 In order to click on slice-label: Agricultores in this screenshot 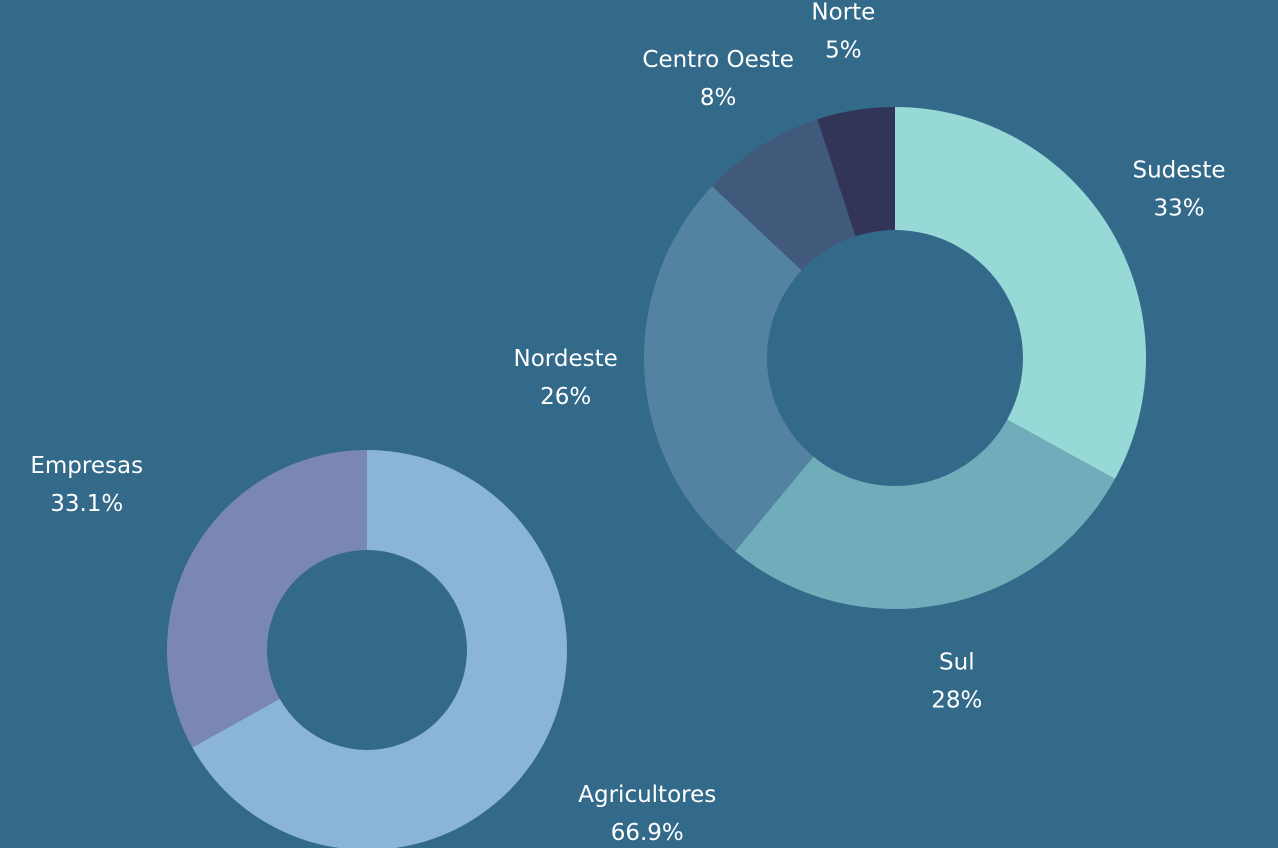, I will do `click(647, 795)`.